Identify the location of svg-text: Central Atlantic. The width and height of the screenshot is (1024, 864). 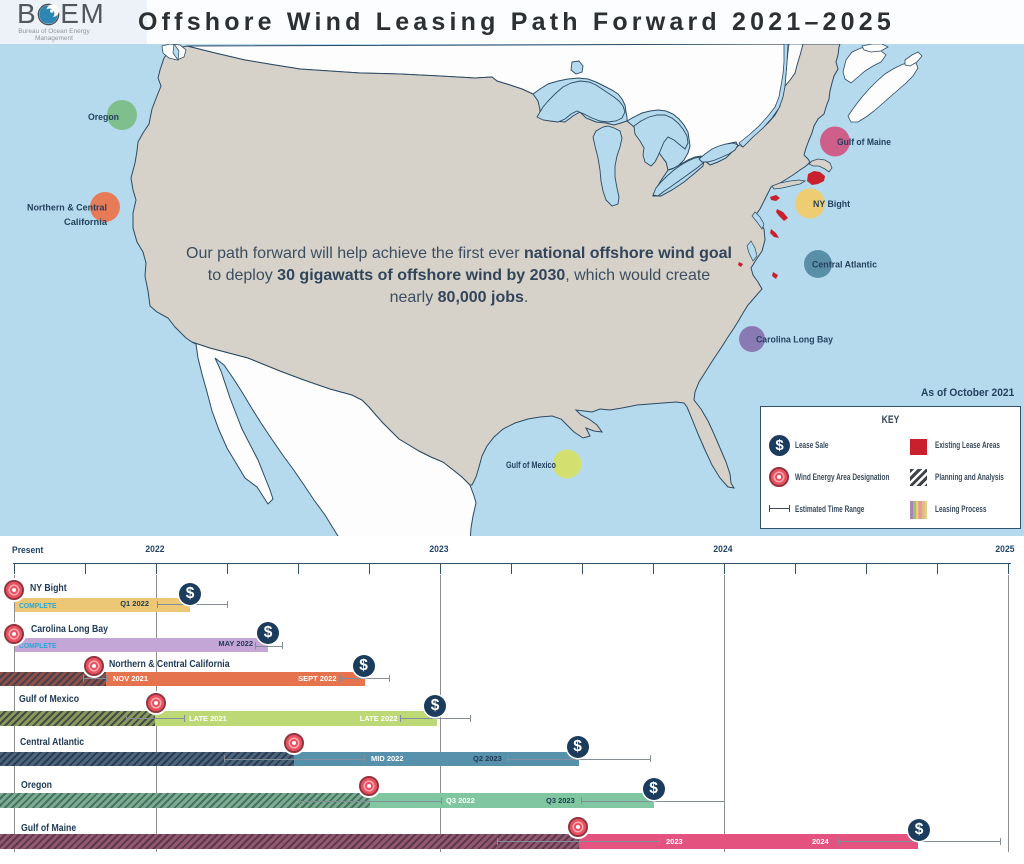
(844, 265).